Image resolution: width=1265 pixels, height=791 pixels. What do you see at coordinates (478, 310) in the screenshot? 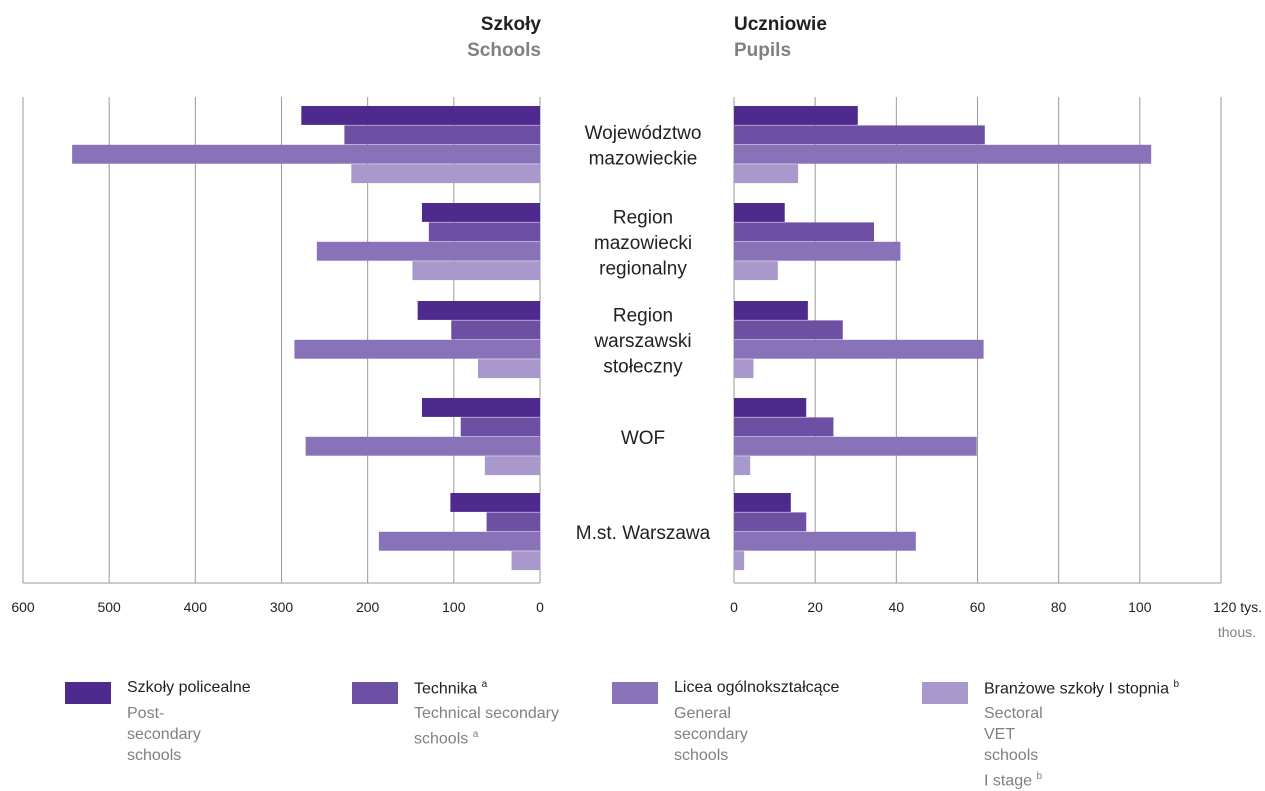
I see `bar-left-region-warszawski-stoleczny-szkoly-policealne` at bounding box center [478, 310].